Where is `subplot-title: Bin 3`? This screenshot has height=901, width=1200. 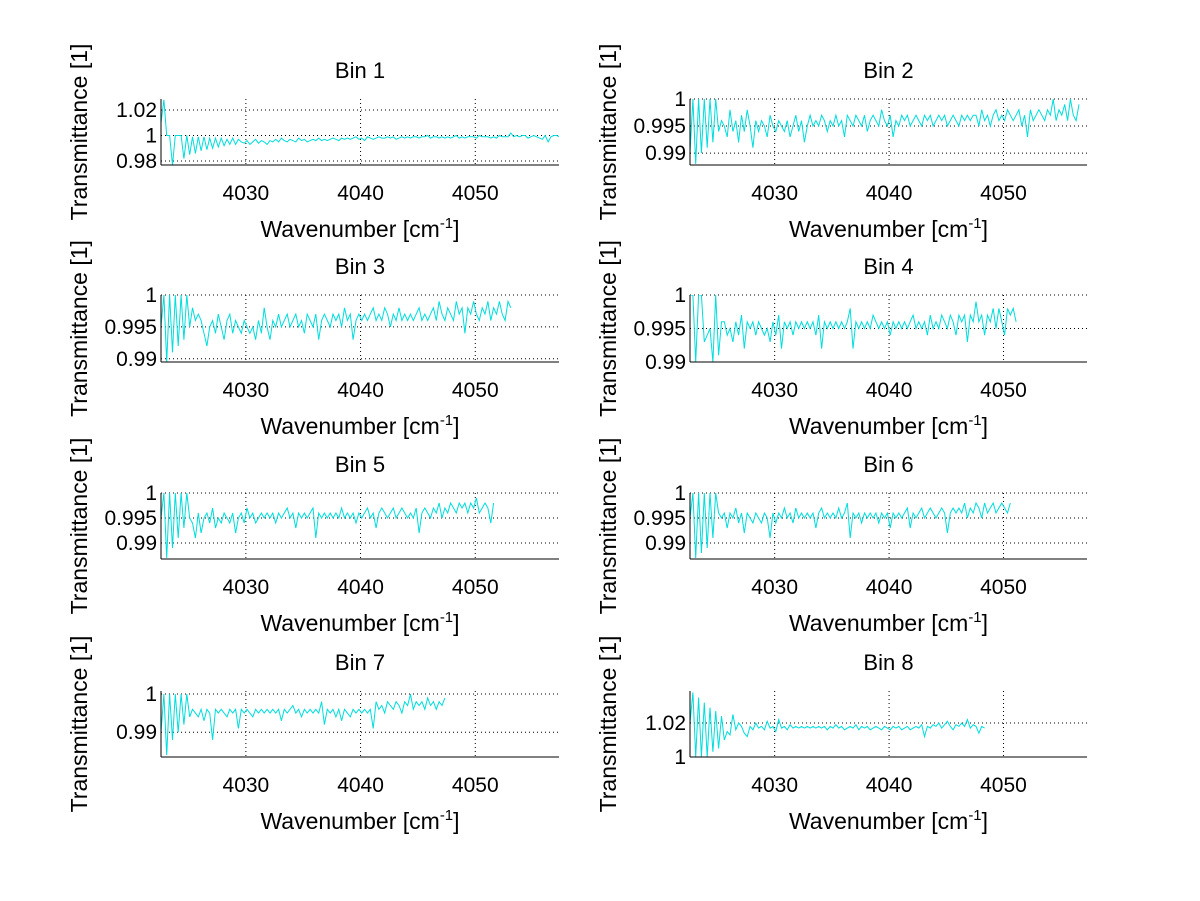
subplot-title: Bin 3 is located at coordinates (360, 266).